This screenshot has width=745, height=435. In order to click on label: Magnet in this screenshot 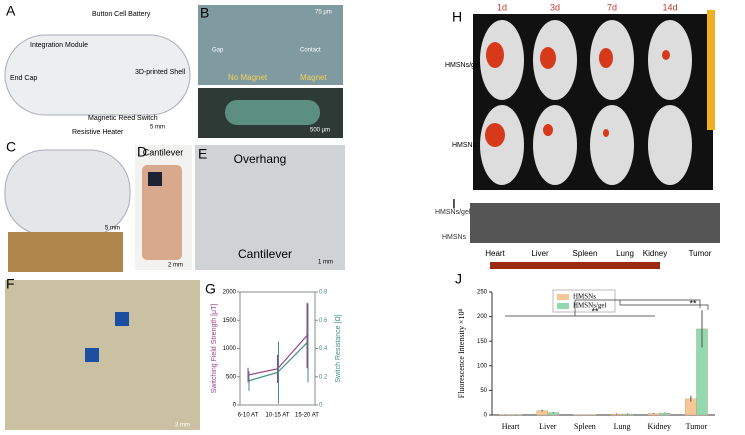, I will do `click(313, 77)`.